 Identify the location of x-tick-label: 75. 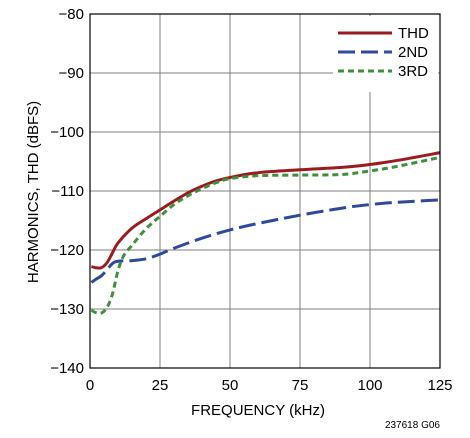
(300, 385).